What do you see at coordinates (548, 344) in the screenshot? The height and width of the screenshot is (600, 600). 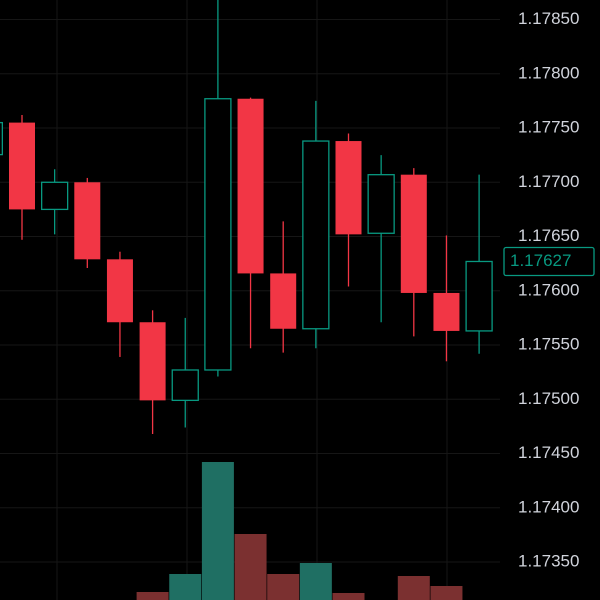 I see `y-tick-label: 1.17550` at bounding box center [548, 344].